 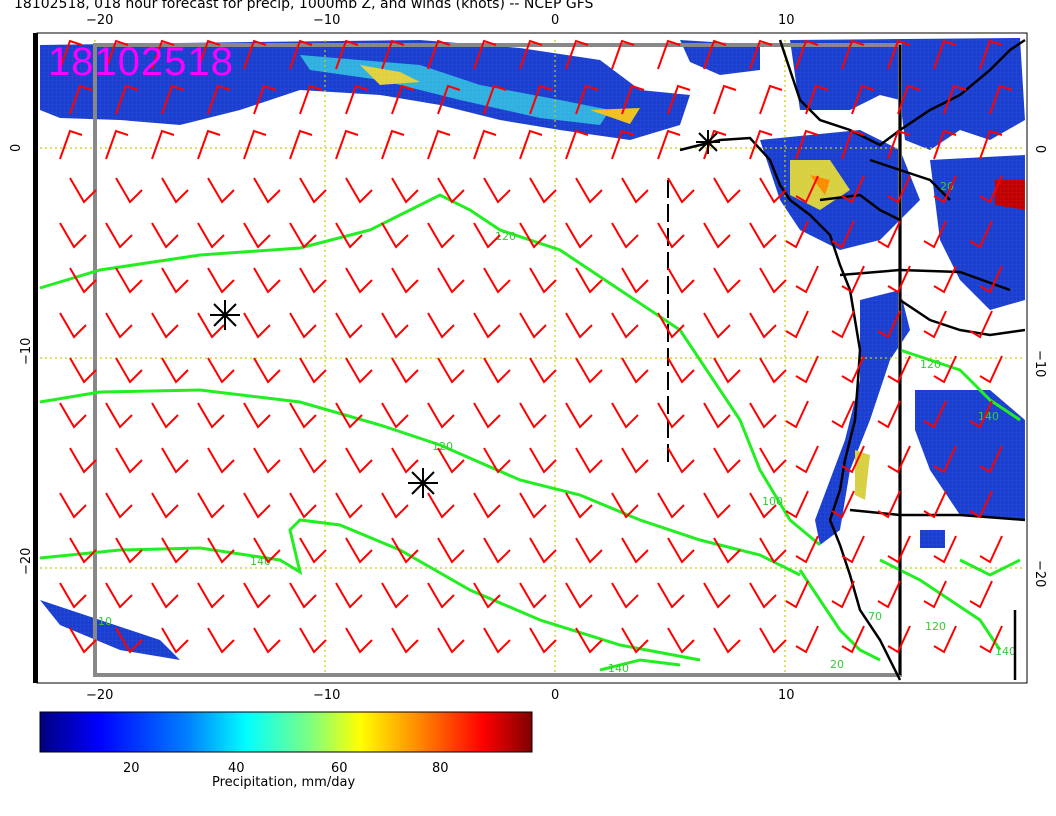 I want to click on lon-tick-bottom: −20, so click(x=99, y=695).